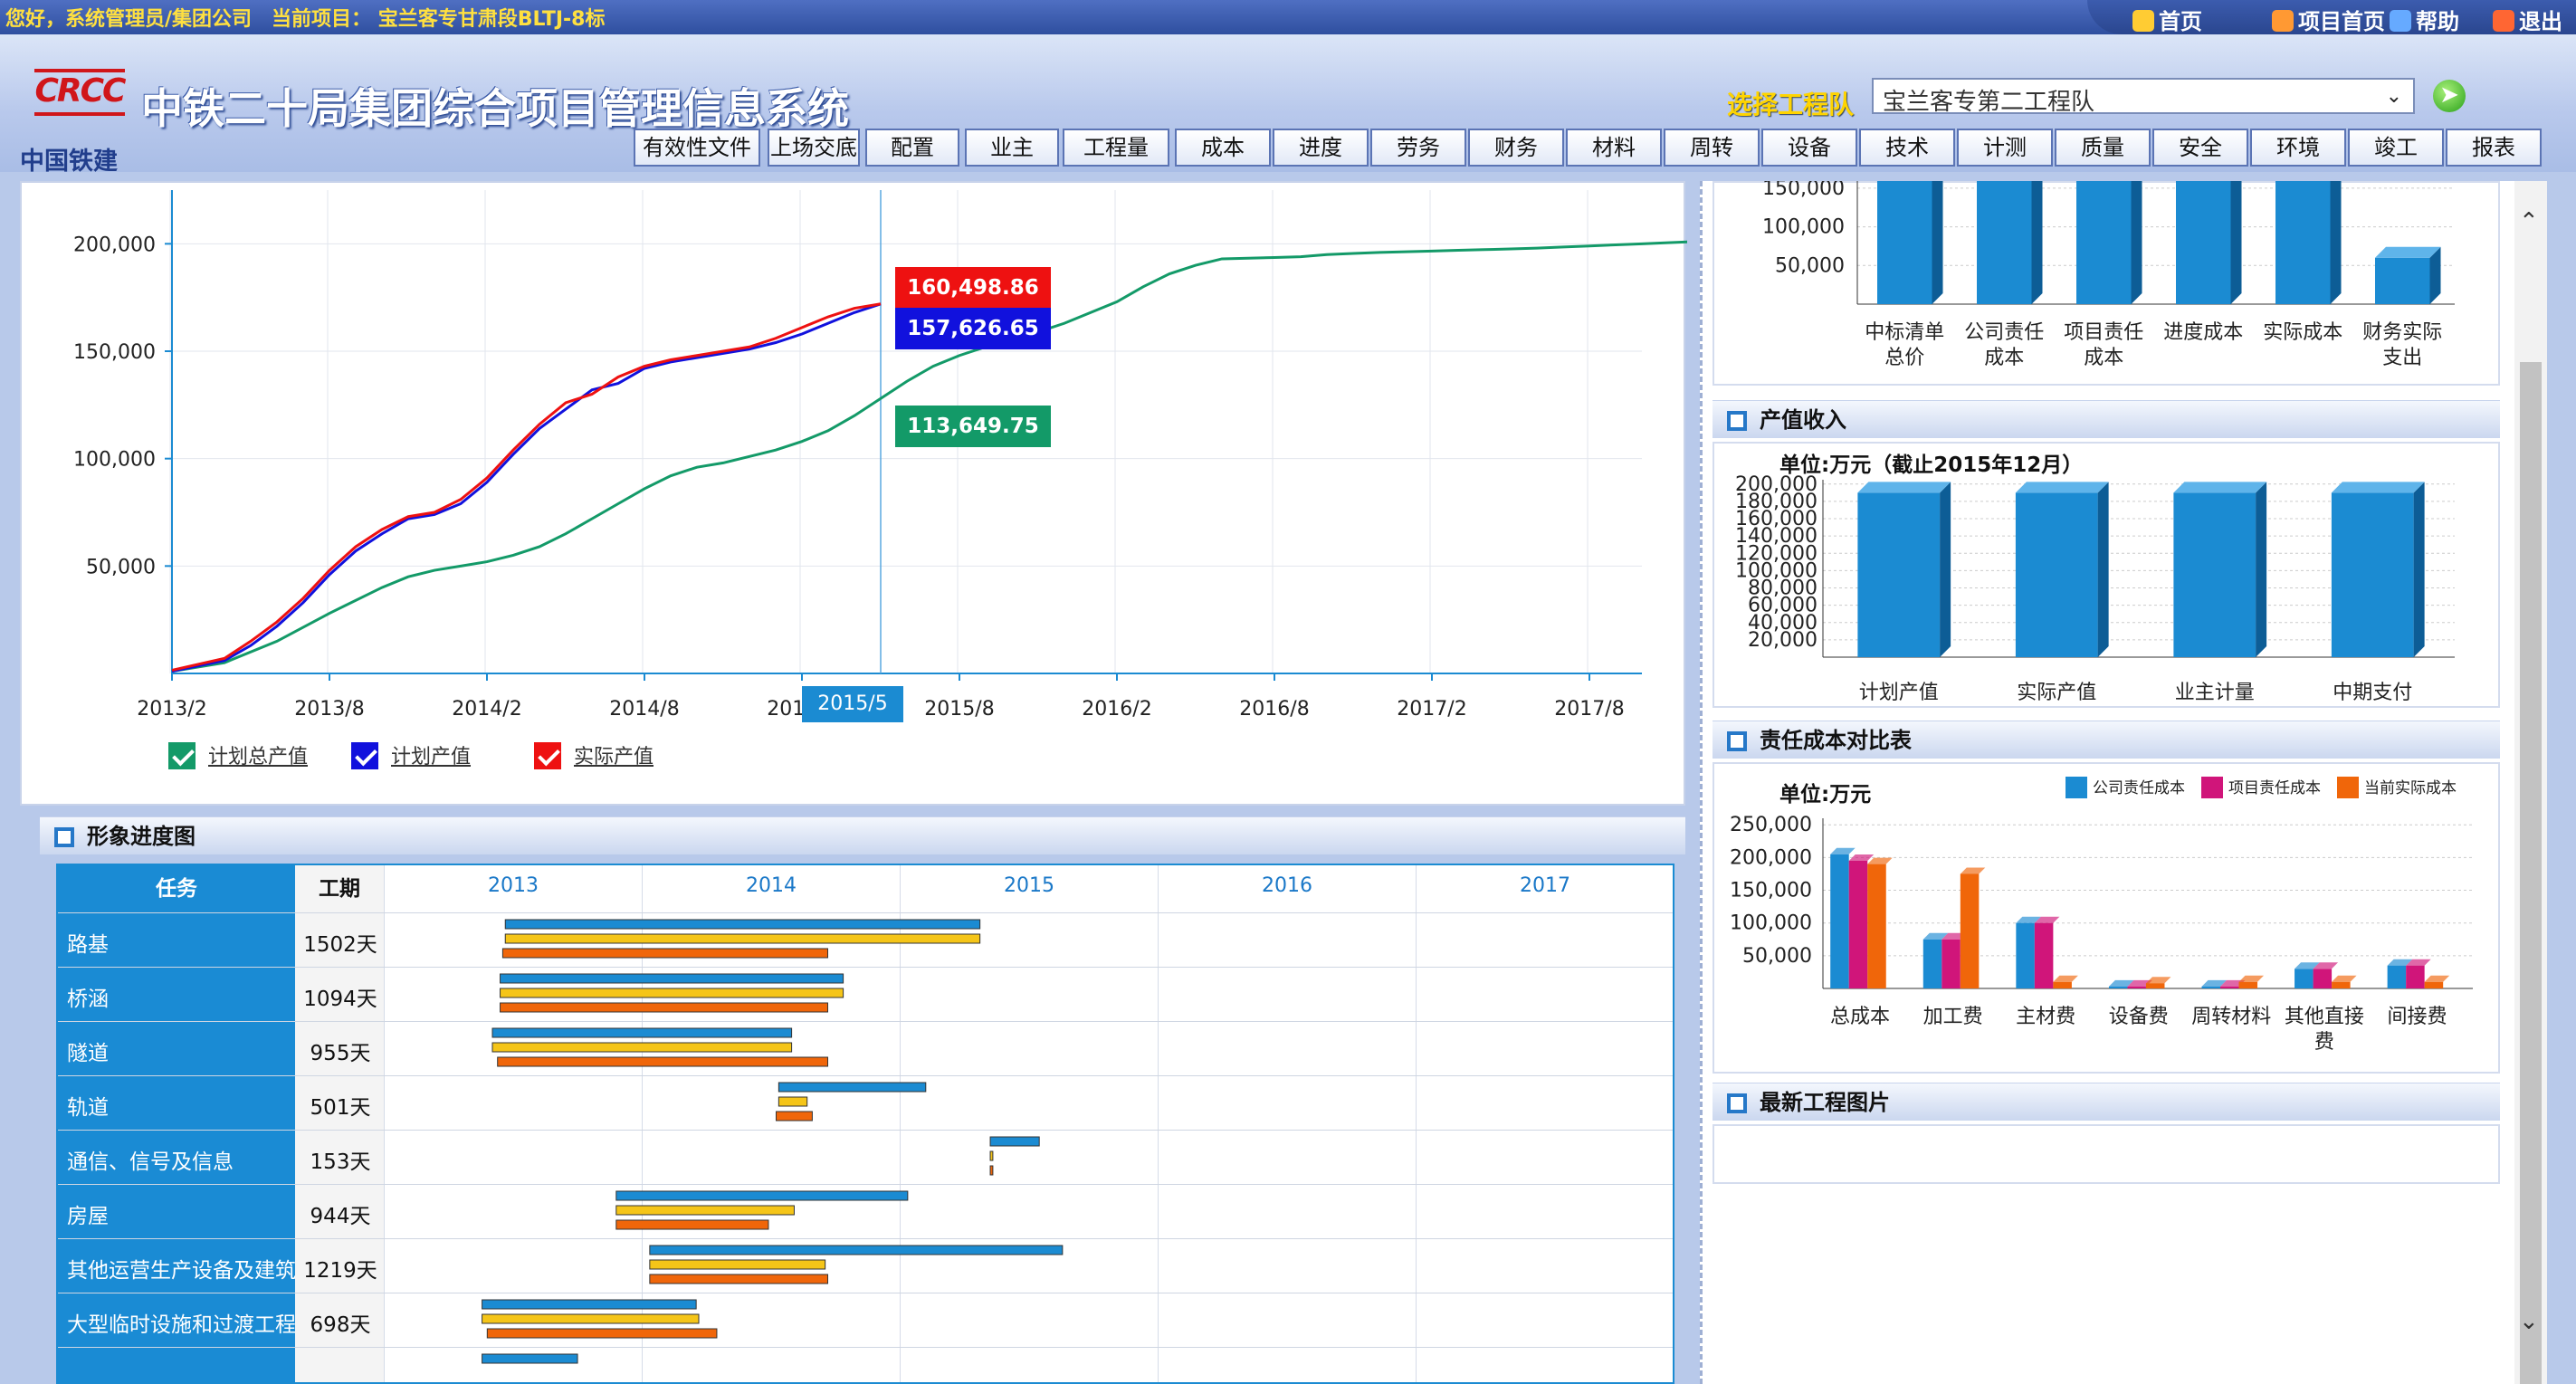 The image size is (2576, 1384). What do you see at coordinates (1418, 148) in the screenshot?
I see `menu-item-7: 劳务` at bounding box center [1418, 148].